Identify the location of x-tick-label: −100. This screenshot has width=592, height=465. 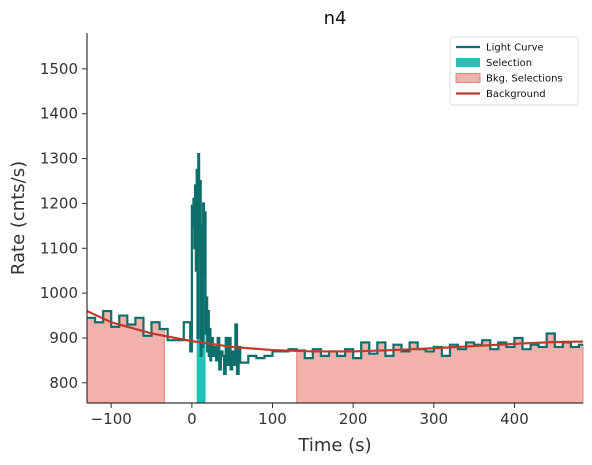
(111, 419).